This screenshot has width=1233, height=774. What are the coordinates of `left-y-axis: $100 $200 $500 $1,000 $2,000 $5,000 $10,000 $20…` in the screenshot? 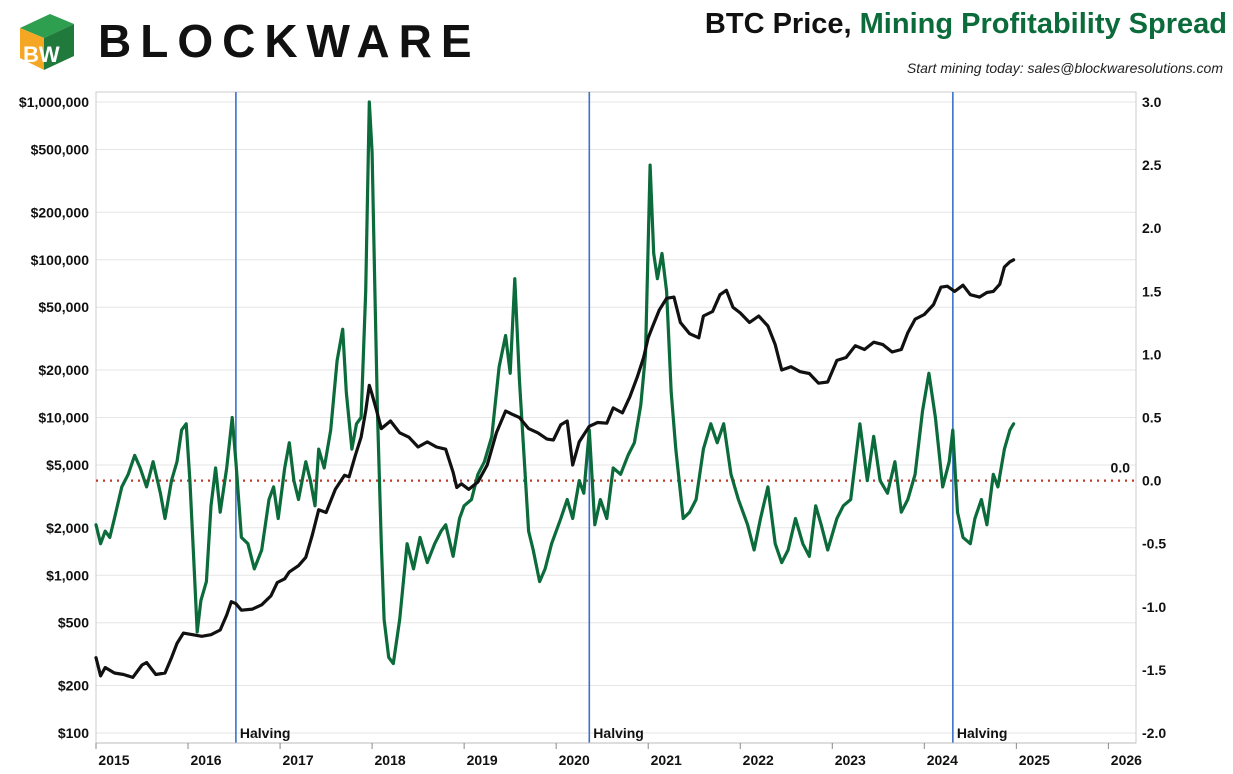 It's located at (54, 417).